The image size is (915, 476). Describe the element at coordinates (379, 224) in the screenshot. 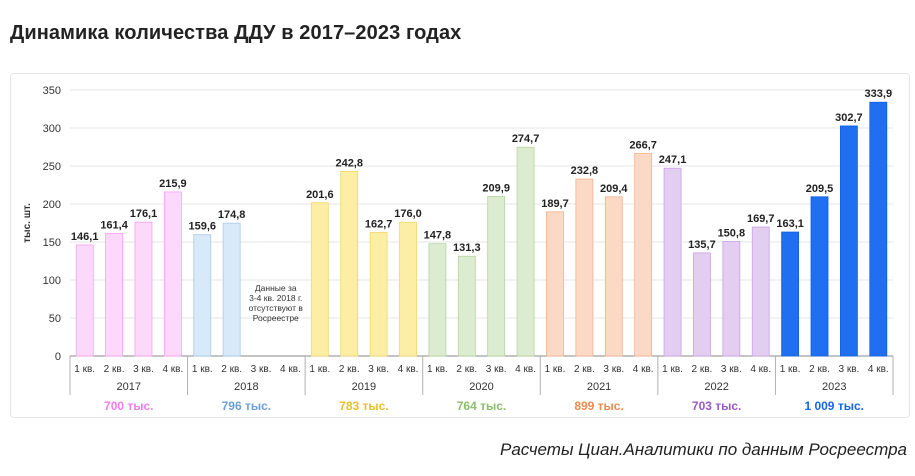

I see `bar-value-label: 162,7` at that location.